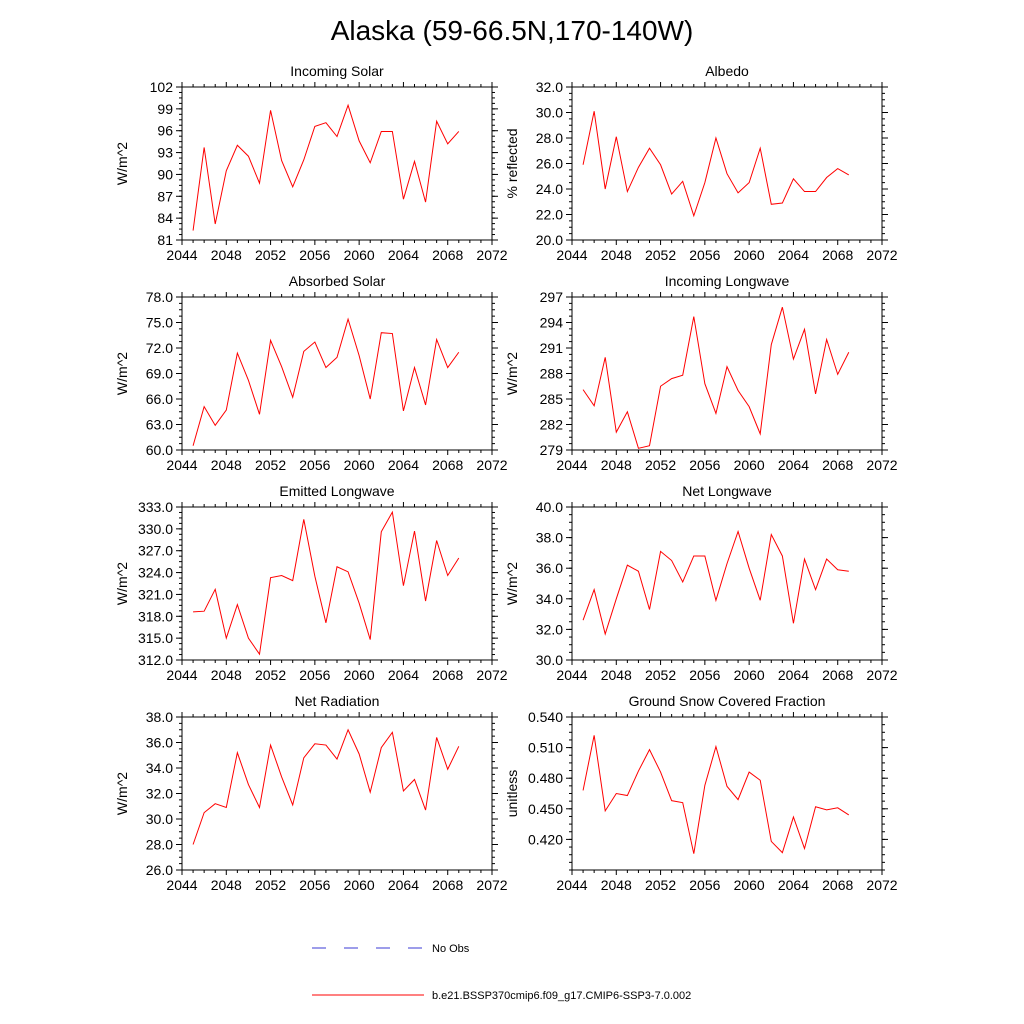 Image resolution: width=1024 pixels, height=1024 pixels. What do you see at coordinates (159, 323) in the screenshot?
I see `y-tick-label: 75.0` at bounding box center [159, 323].